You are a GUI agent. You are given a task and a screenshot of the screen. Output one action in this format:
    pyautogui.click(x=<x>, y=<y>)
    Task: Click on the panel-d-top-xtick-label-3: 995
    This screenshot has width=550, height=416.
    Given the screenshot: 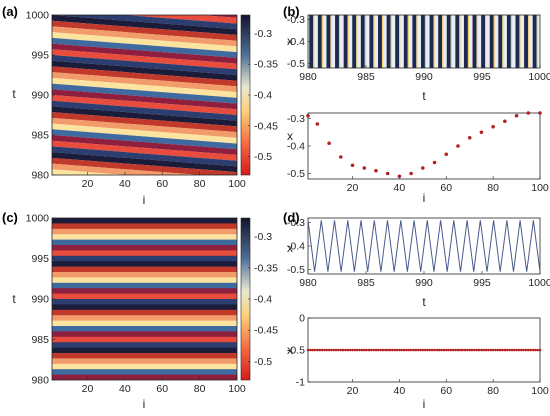 What is the action you would take?
    pyautogui.click(x=482, y=283)
    